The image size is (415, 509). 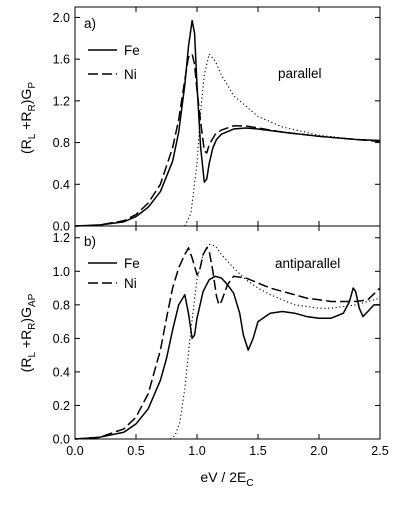 What do you see at coordinates (196, 451) in the screenshot?
I see `x-tick-label: 1.0` at bounding box center [196, 451].